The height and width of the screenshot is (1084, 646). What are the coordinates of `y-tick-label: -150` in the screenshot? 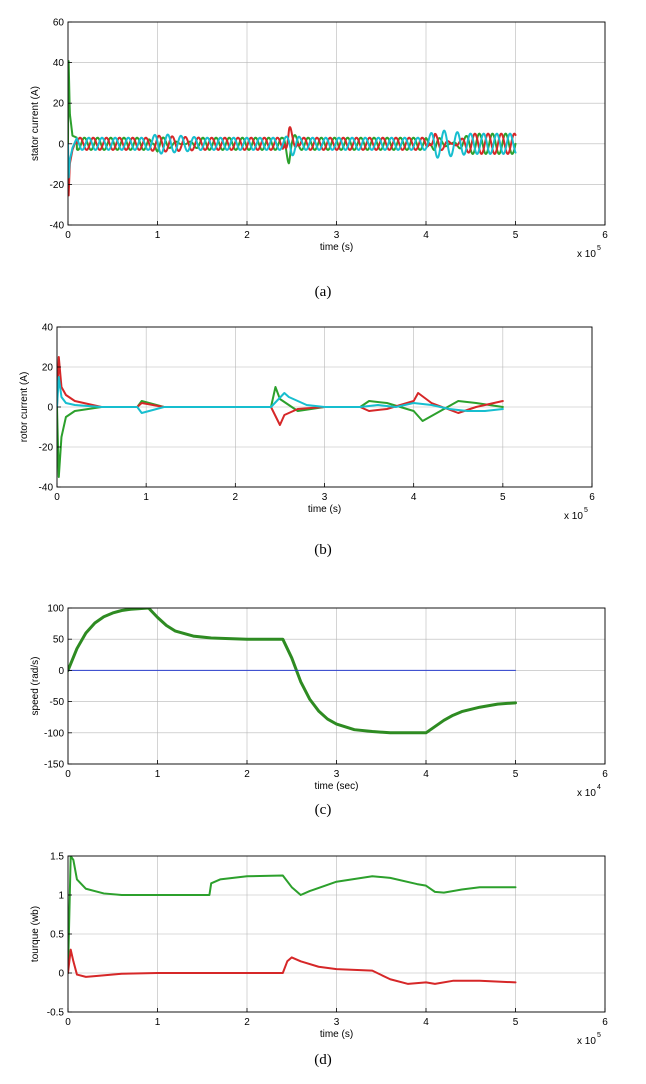 It's located at (54, 765).